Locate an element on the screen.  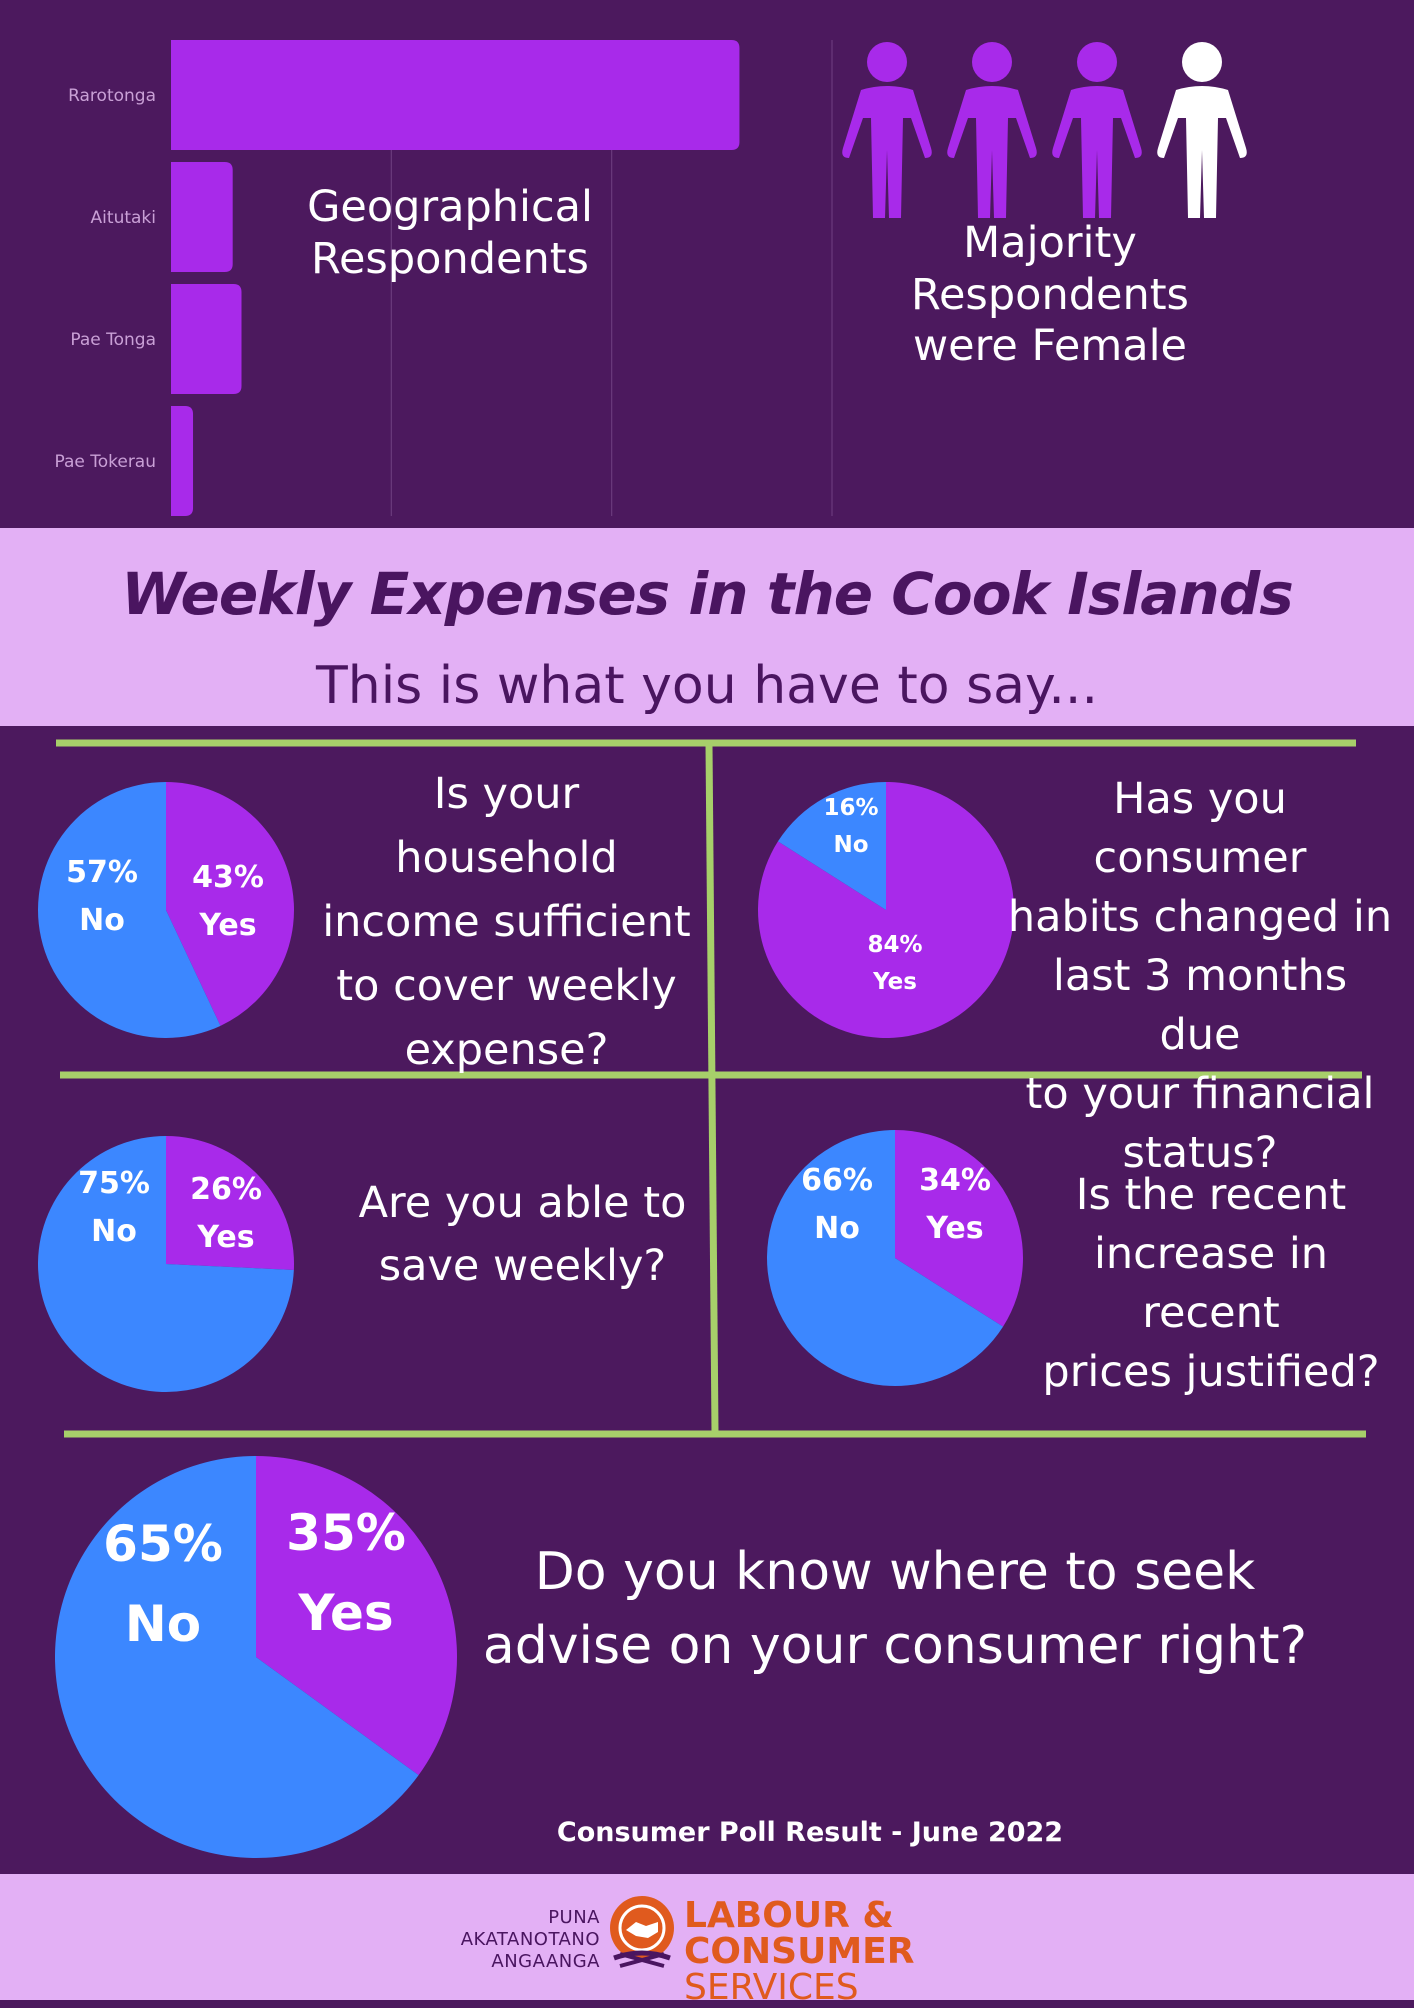
geo-title-line2: Respondents is located at coordinates (450, 258).